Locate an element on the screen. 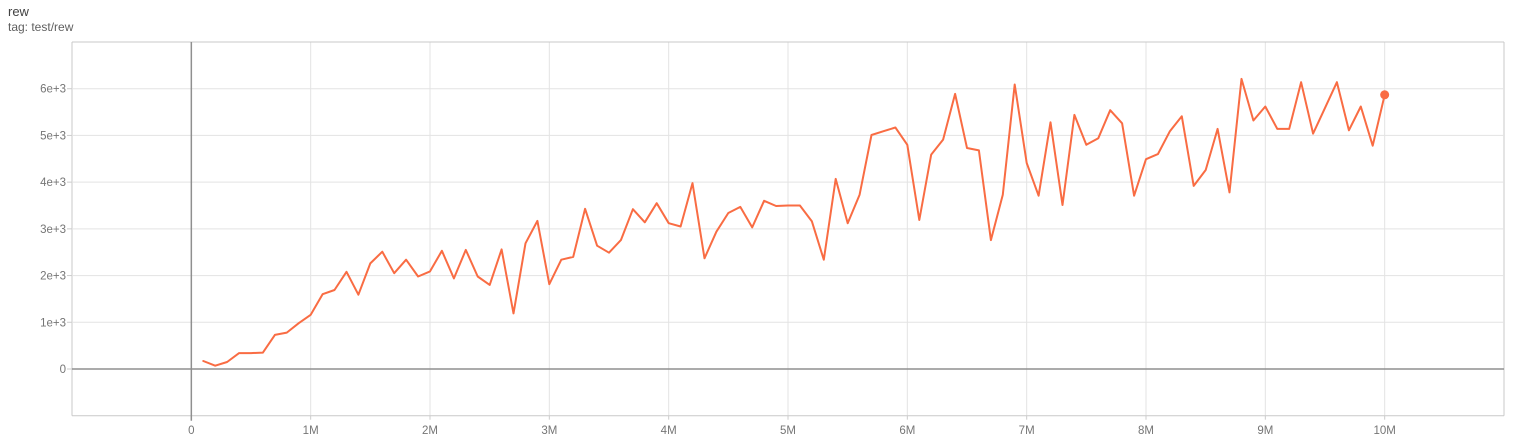 Image resolution: width=1517 pixels, height=444 pixels. chart-card-header: rew tag: test/rew is located at coordinates (40, 19).